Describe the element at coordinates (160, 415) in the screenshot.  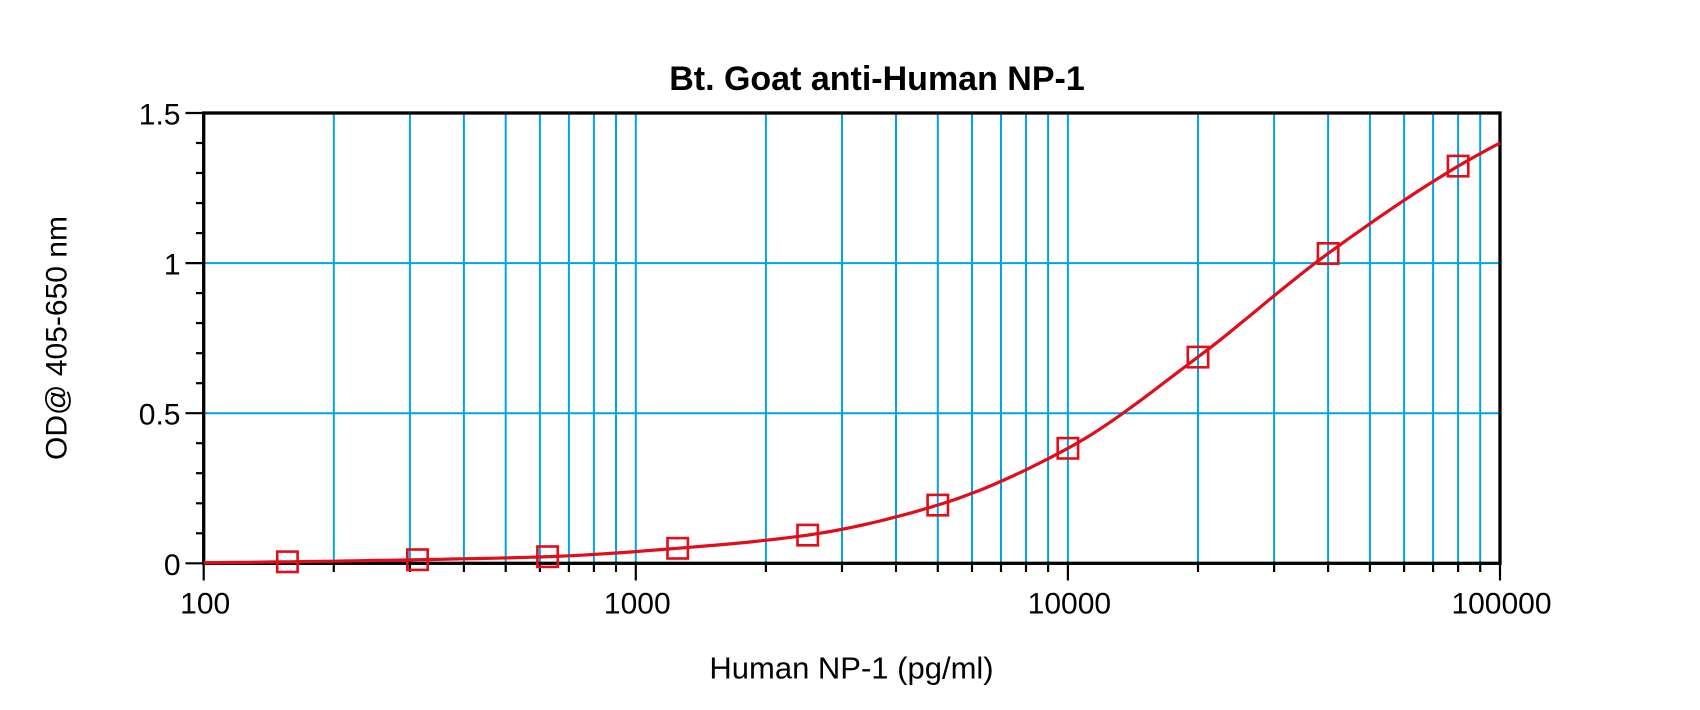
I see `svg-text: 0.5` at that location.